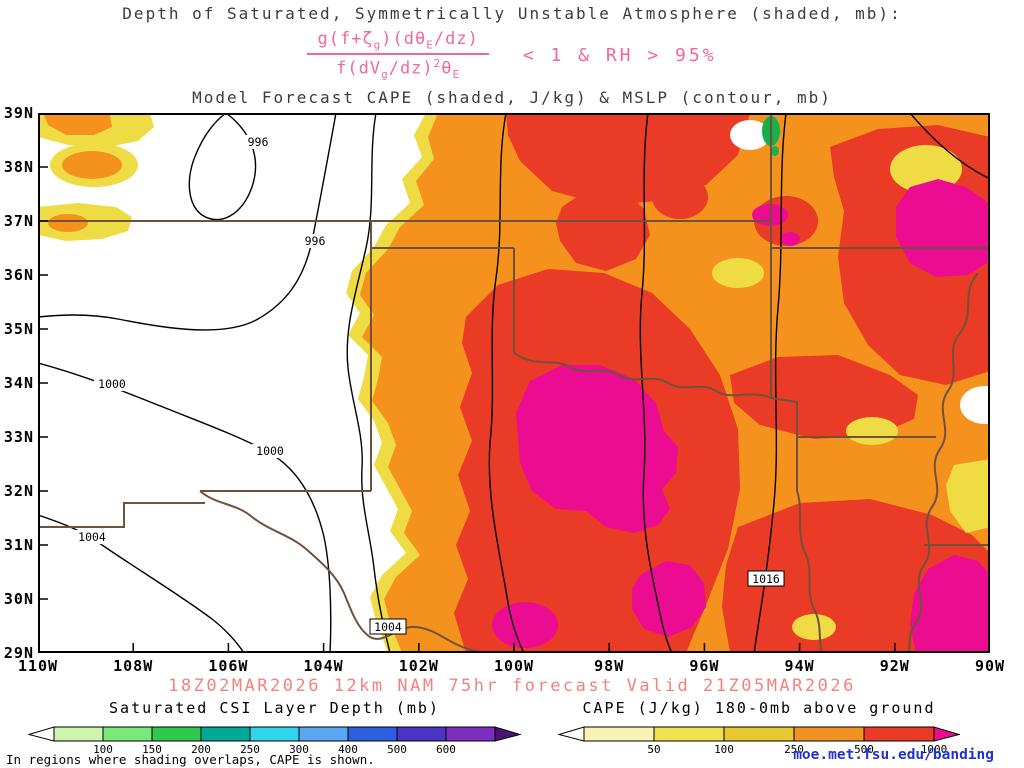 The width and height of the screenshot is (1024, 768). I want to click on x-axis-tick-label: 110W, so click(38, 666).